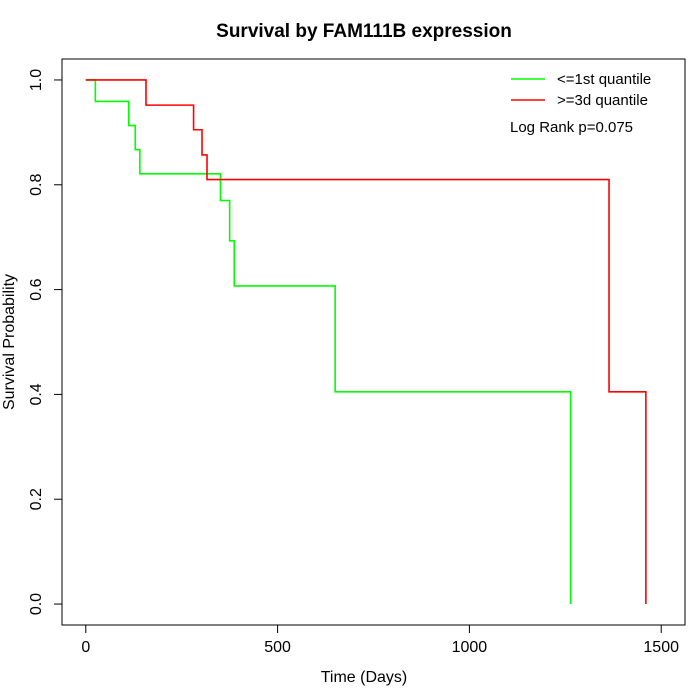 Image resolution: width=700 pixels, height=700 pixels. I want to click on chart-title: Survival by FAM111B expression, so click(364, 31).